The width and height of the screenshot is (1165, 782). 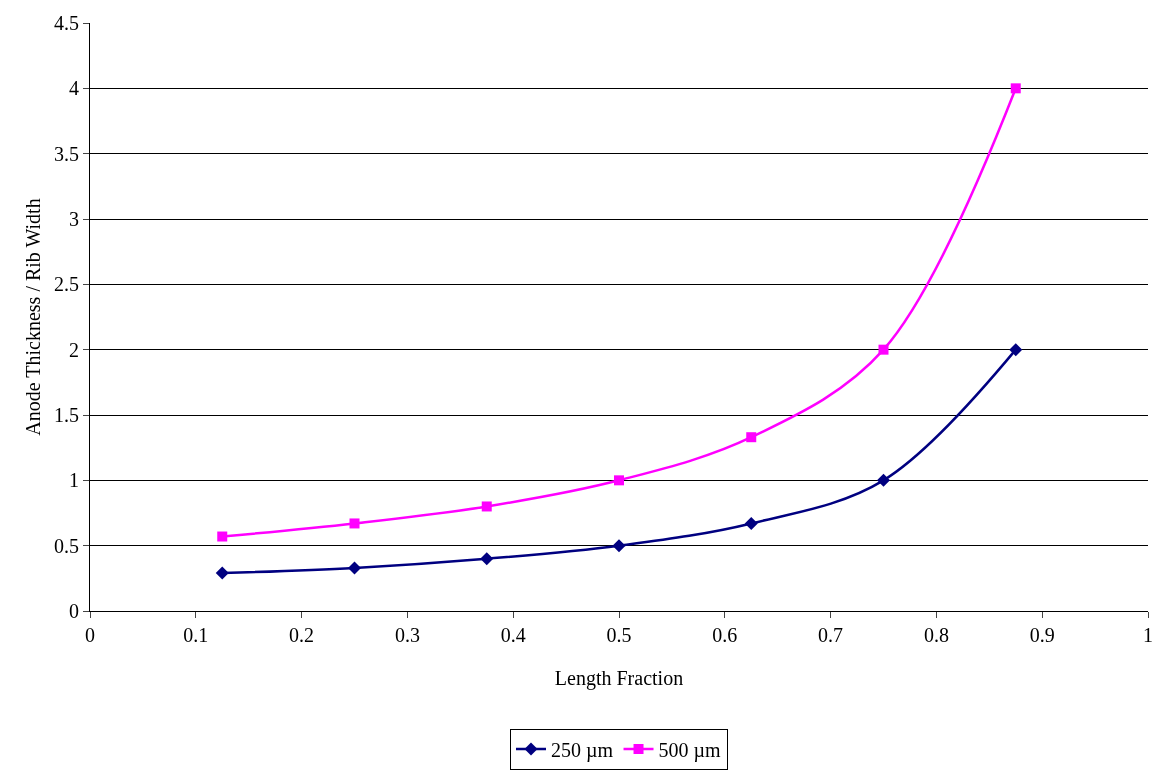 I want to click on x-axis-title: Length Fraction, so click(x=619, y=678).